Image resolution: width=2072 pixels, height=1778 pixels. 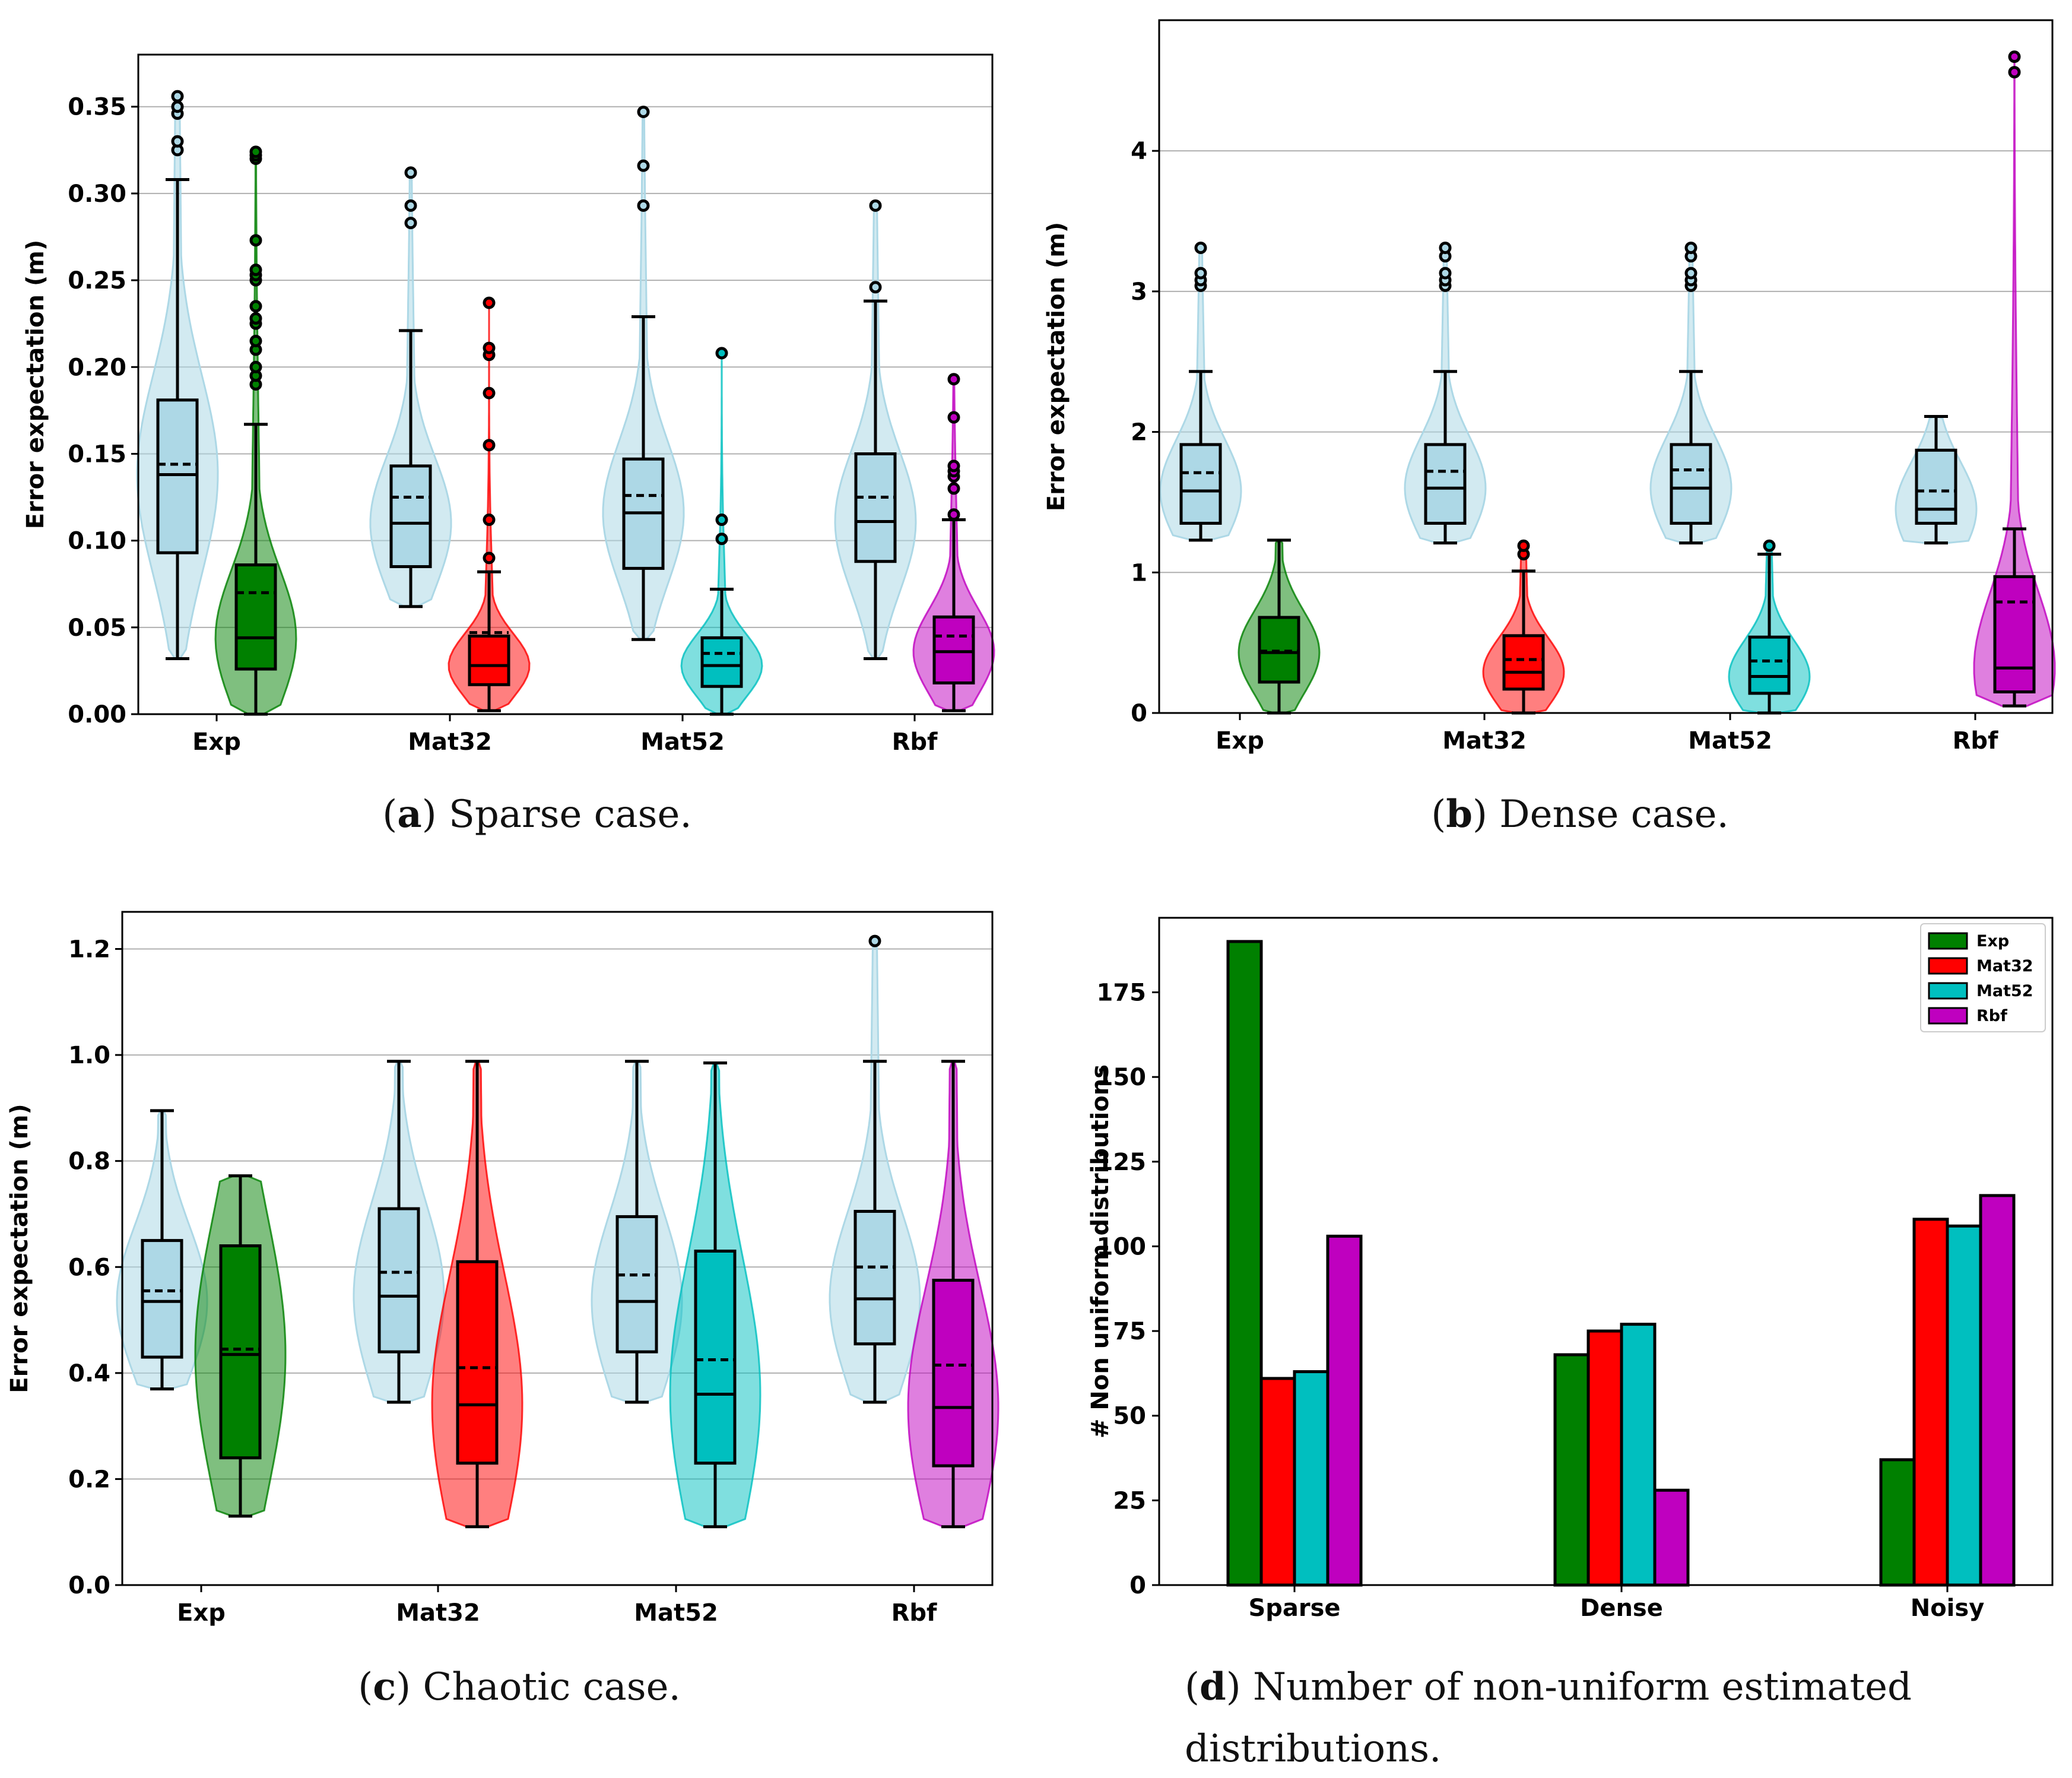 I want to click on panel-b-y-axis-label: Error expectation (m), so click(x=1056, y=366).